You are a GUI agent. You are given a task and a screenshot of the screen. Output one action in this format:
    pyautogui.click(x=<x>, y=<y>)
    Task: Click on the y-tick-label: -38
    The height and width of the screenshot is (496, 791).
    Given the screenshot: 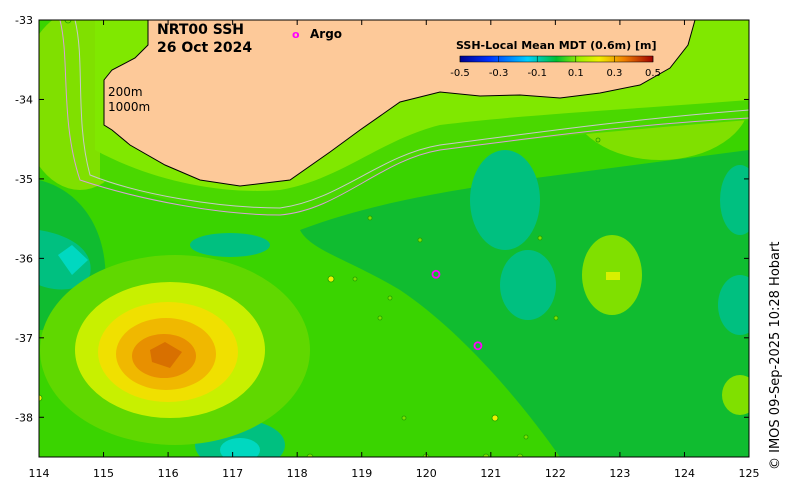 What is the action you would take?
    pyautogui.click(x=24, y=417)
    